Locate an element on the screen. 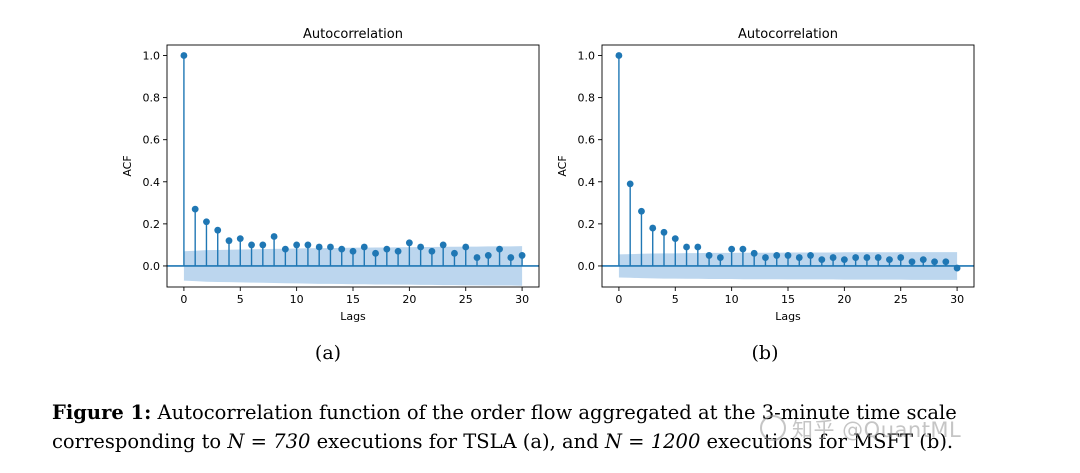 The height and width of the screenshot is (473, 1080). chart-b-x-tick-label-20: 20 is located at coordinates (844, 299).